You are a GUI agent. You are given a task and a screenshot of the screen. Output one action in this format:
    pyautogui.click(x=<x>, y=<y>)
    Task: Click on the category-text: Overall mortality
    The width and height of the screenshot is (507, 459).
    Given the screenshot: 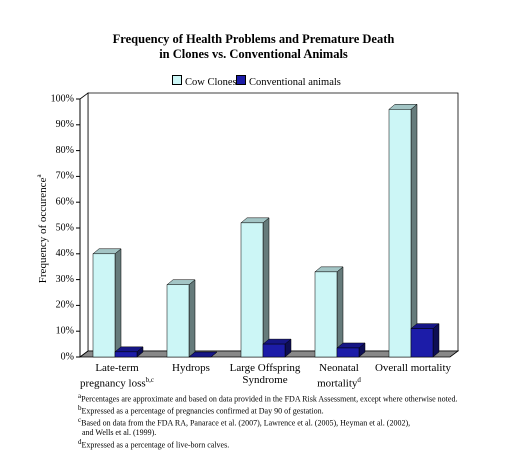 What is the action you would take?
    pyautogui.click(x=413, y=368)
    